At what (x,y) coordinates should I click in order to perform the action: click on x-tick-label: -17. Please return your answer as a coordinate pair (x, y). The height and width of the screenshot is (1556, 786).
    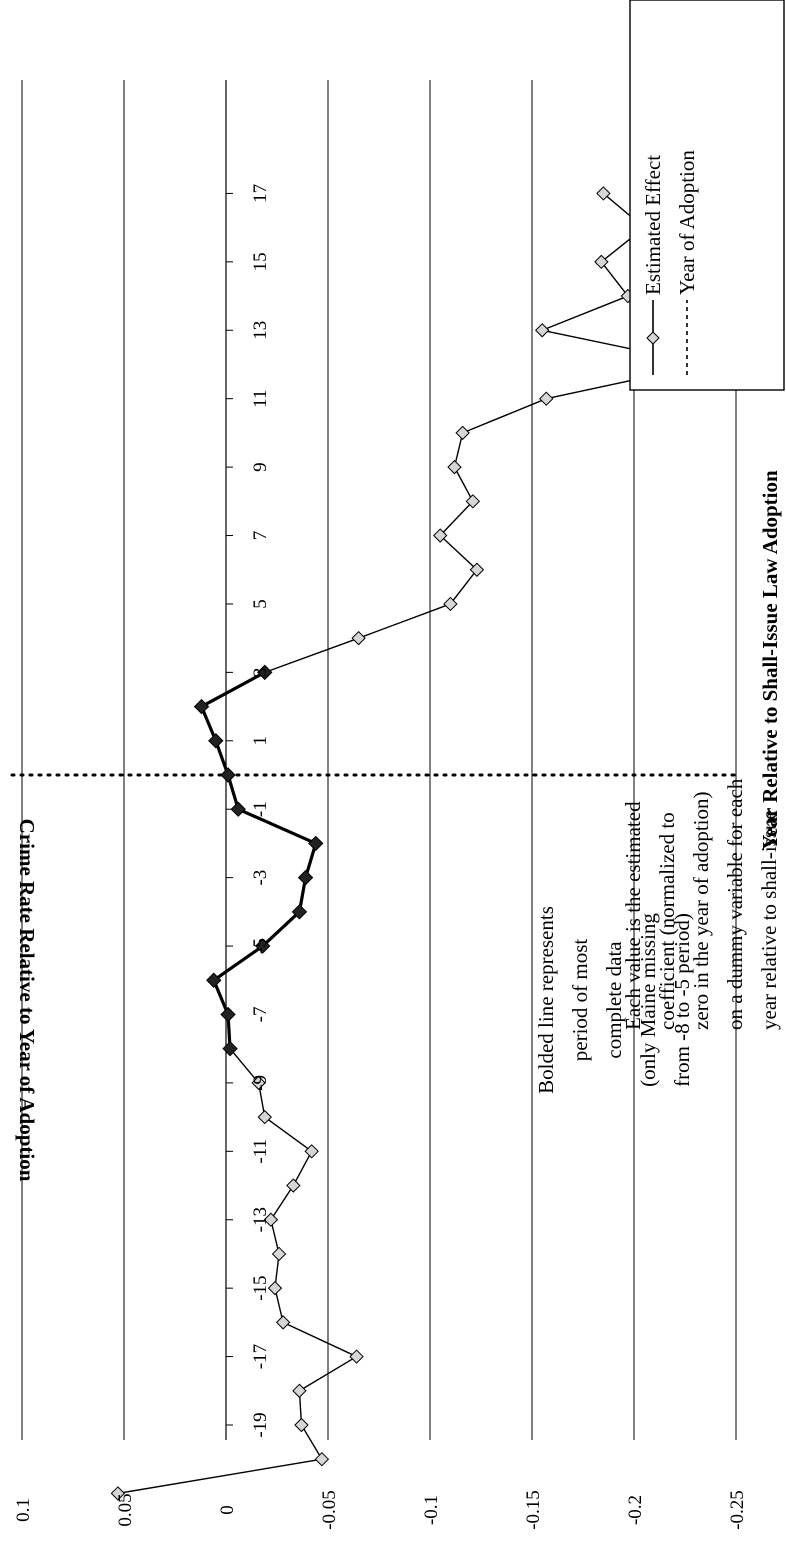
    Looking at the image, I should click on (260, 1356).